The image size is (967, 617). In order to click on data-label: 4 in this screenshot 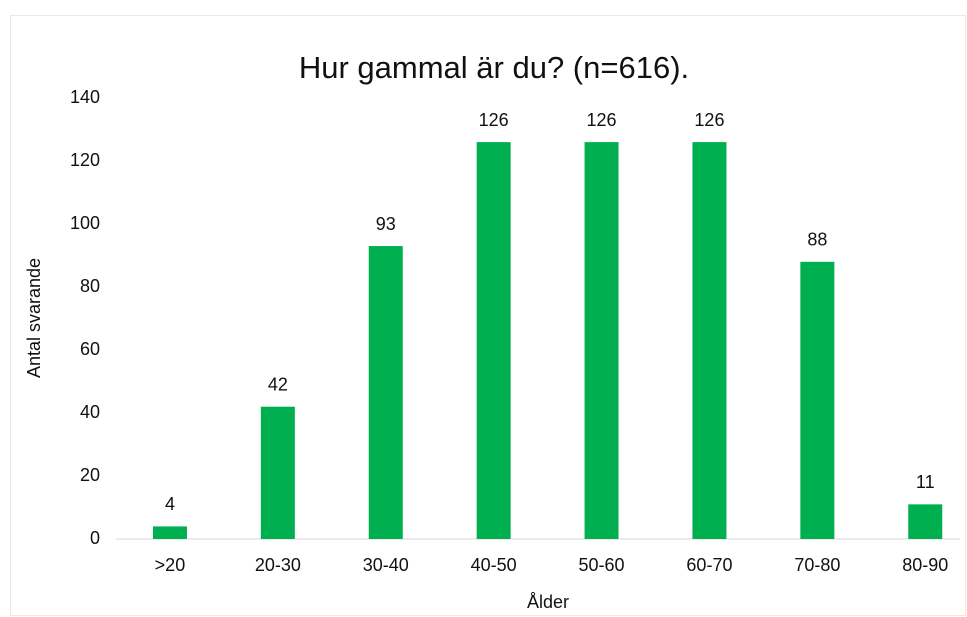, I will do `click(170, 504)`.